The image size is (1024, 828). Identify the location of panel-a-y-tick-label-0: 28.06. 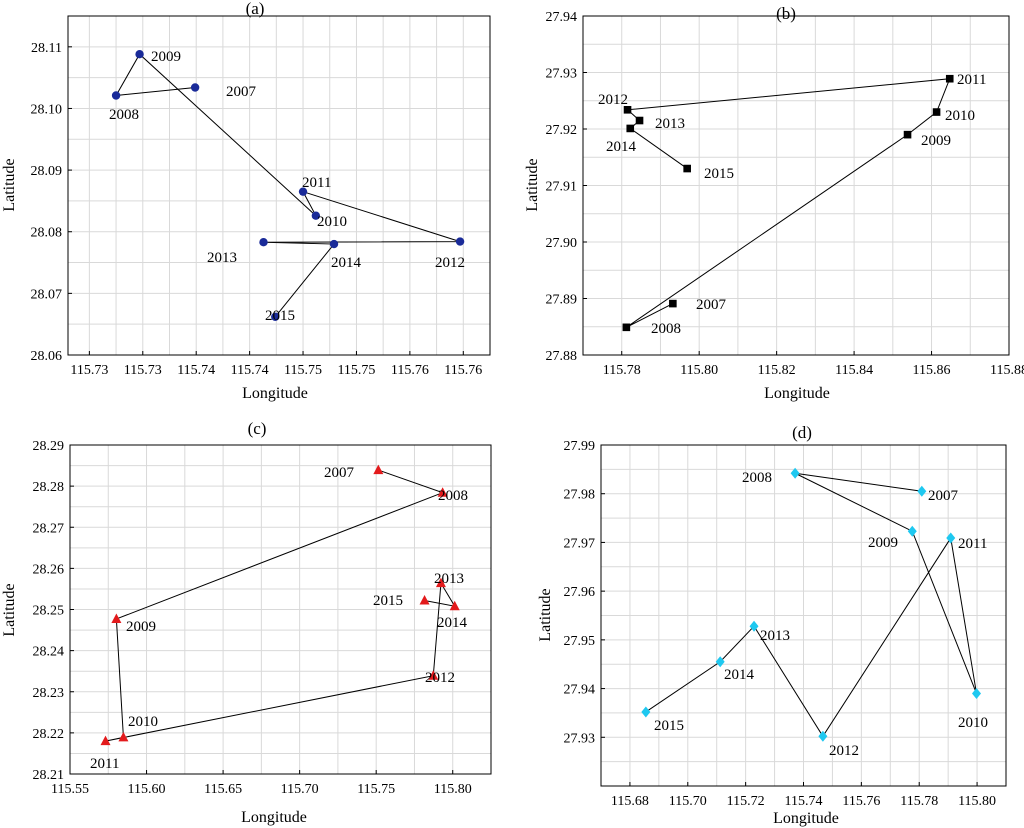
(47, 356).